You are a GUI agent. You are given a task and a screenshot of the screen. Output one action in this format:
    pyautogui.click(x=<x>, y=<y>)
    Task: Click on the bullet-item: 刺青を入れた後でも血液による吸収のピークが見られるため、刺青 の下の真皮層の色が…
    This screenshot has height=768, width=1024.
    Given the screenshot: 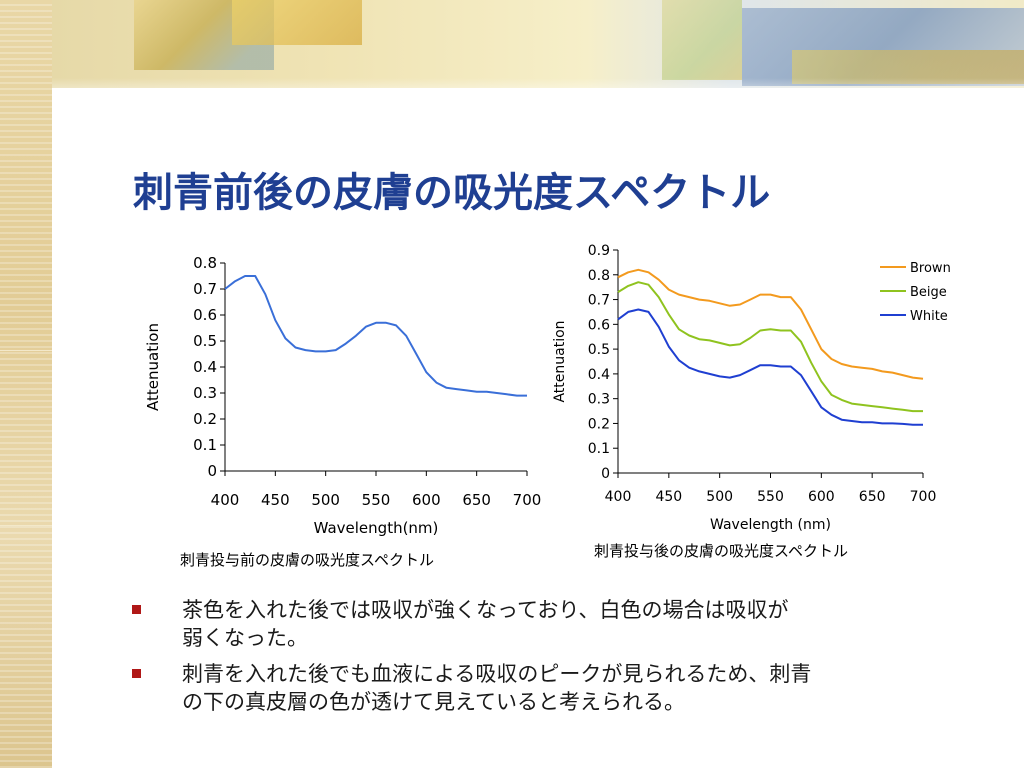 What is the action you would take?
    pyautogui.click(x=568, y=688)
    